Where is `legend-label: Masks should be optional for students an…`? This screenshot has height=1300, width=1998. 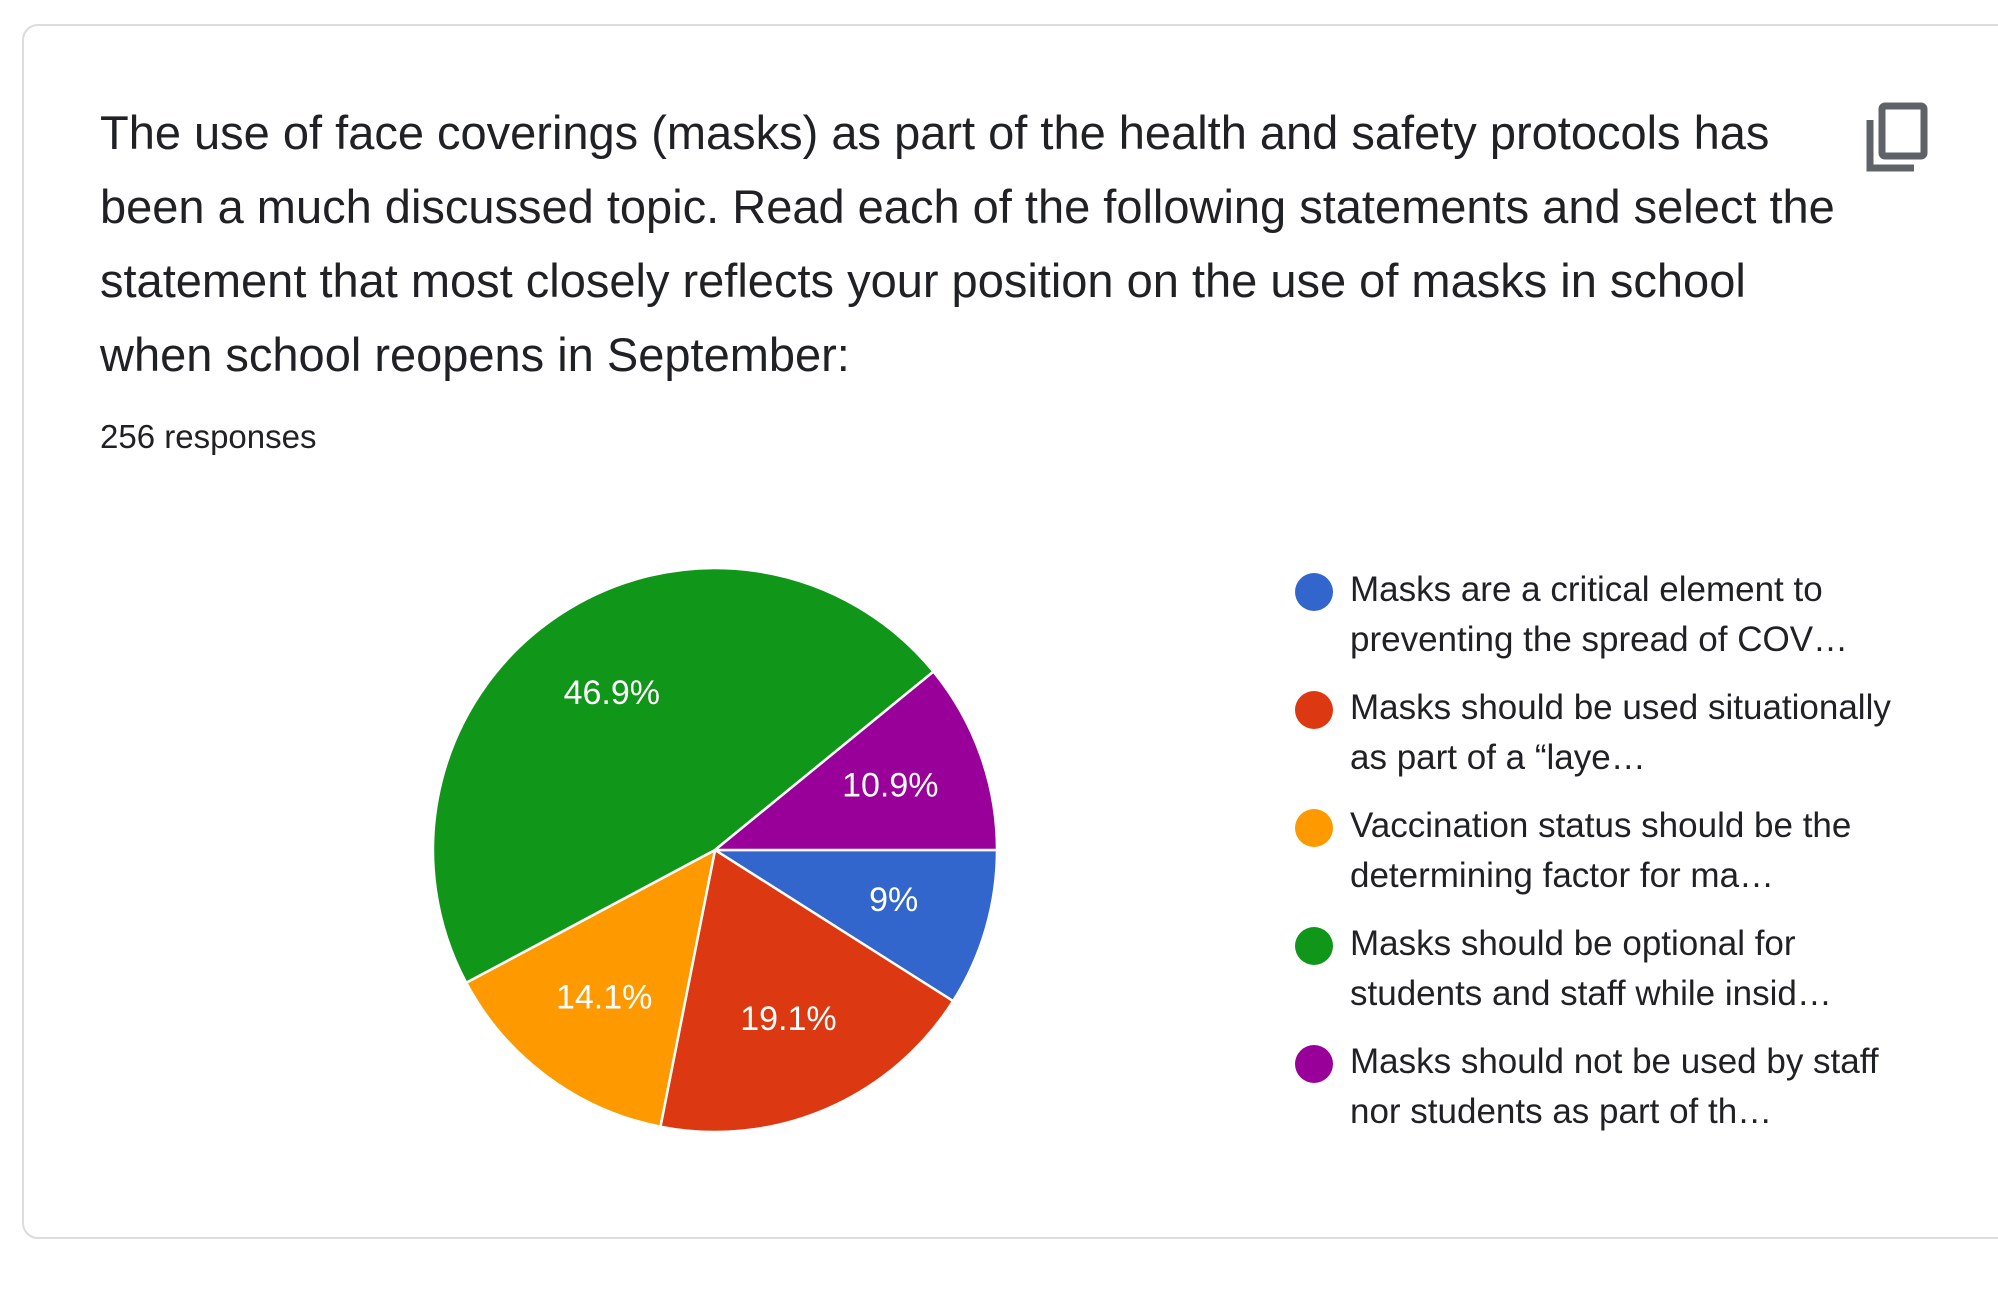
legend-label: Masks should be optional for students an… is located at coordinates (1591, 968).